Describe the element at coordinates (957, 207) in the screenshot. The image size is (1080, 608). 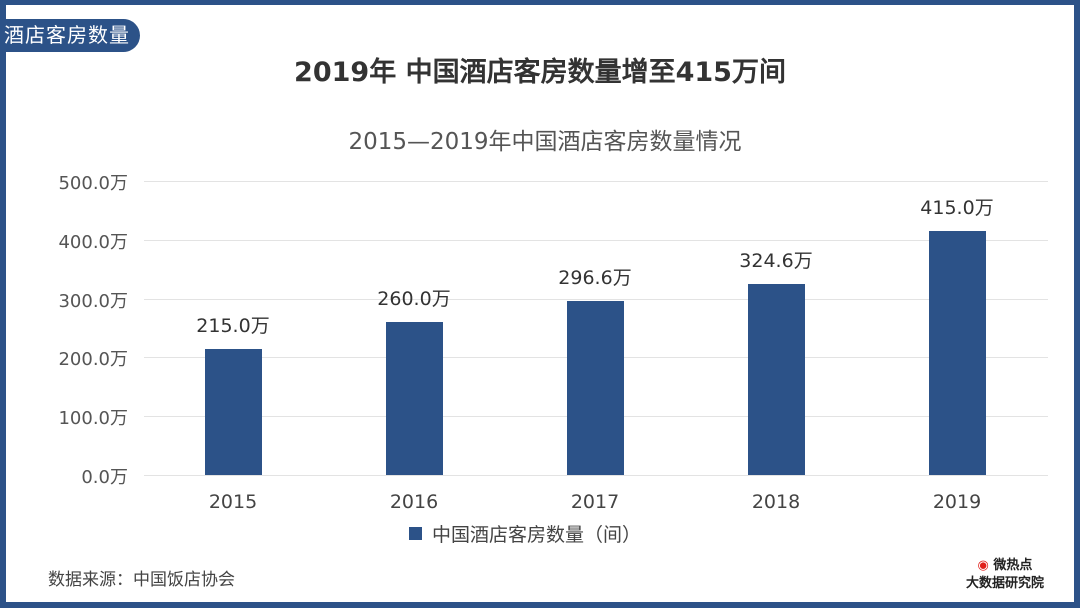
I see `value-label: 415.0万` at that location.